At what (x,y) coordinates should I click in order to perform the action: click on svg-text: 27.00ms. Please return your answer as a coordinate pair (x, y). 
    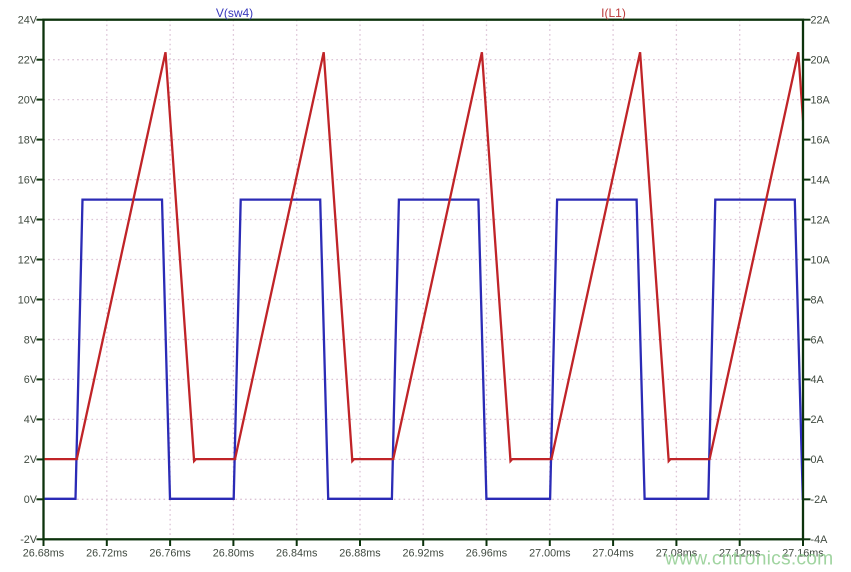
    Looking at the image, I should click on (550, 554).